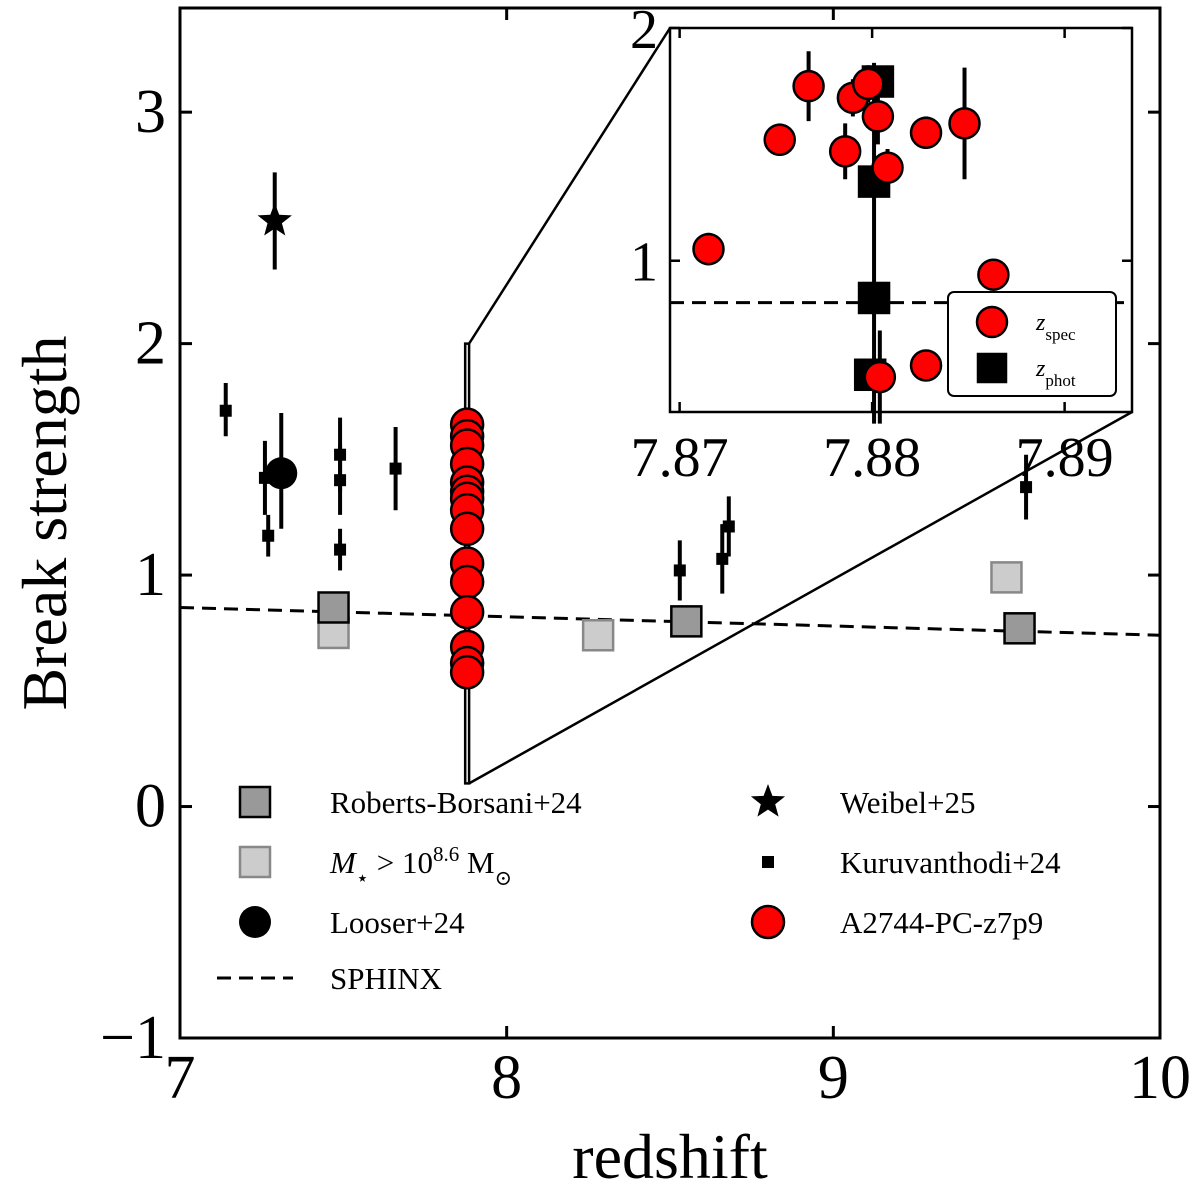 The height and width of the screenshot is (1193, 1200). What do you see at coordinates (1032, 344) in the screenshot?
I see `inset-legend-box` at bounding box center [1032, 344].